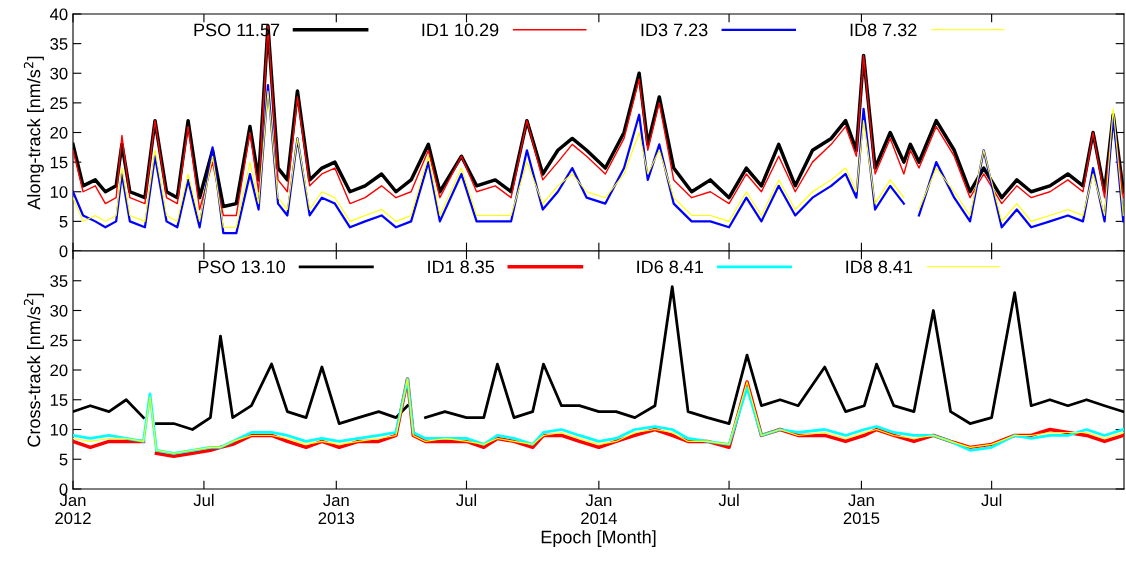  I want to click on legend-label: ID1 10.29, so click(460, 30).